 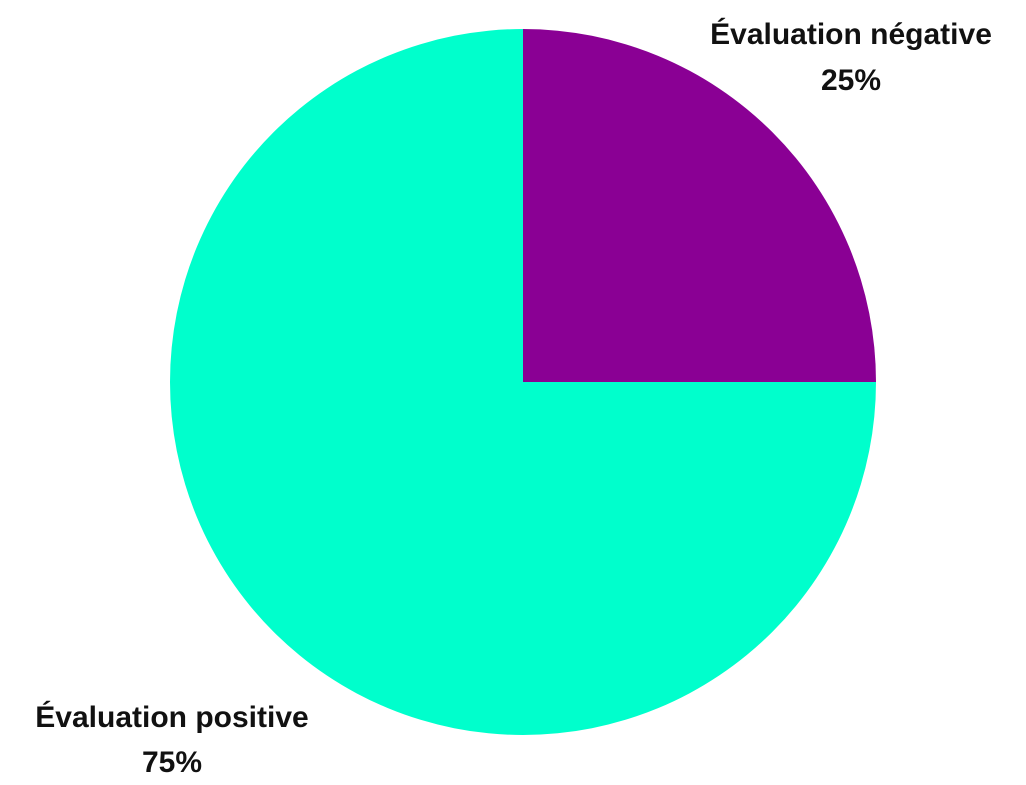 I want to click on slice-label-positive: Évaluation positive, so click(x=171, y=717).